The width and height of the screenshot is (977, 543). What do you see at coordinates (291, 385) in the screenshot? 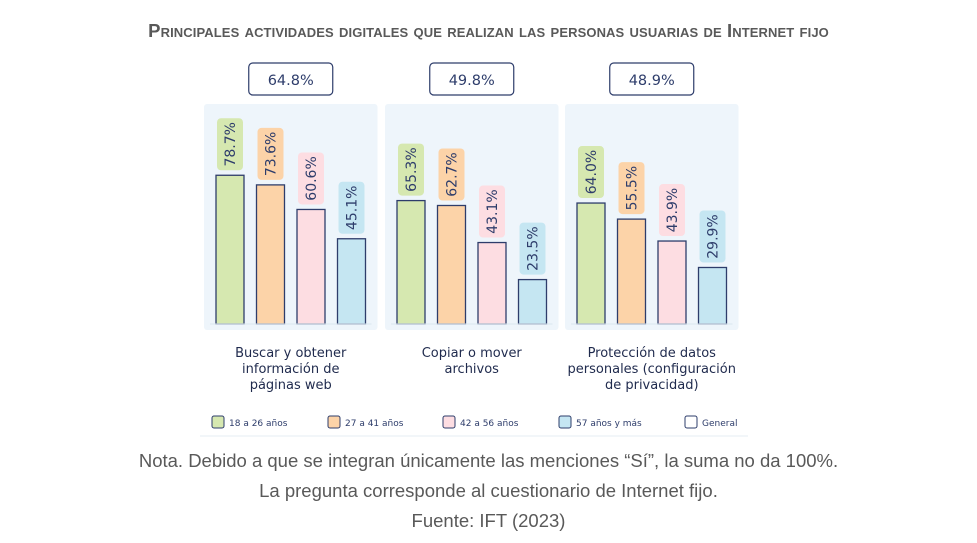
I see `category-label: páginas web` at bounding box center [291, 385].